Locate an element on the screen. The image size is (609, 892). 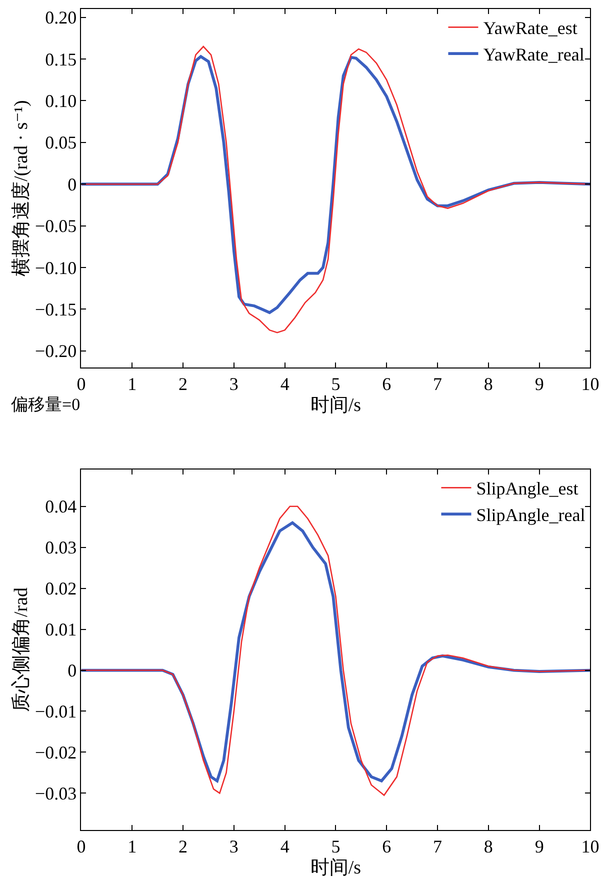
legend-label: SlipAngle_real is located at coordinates (531, 515).